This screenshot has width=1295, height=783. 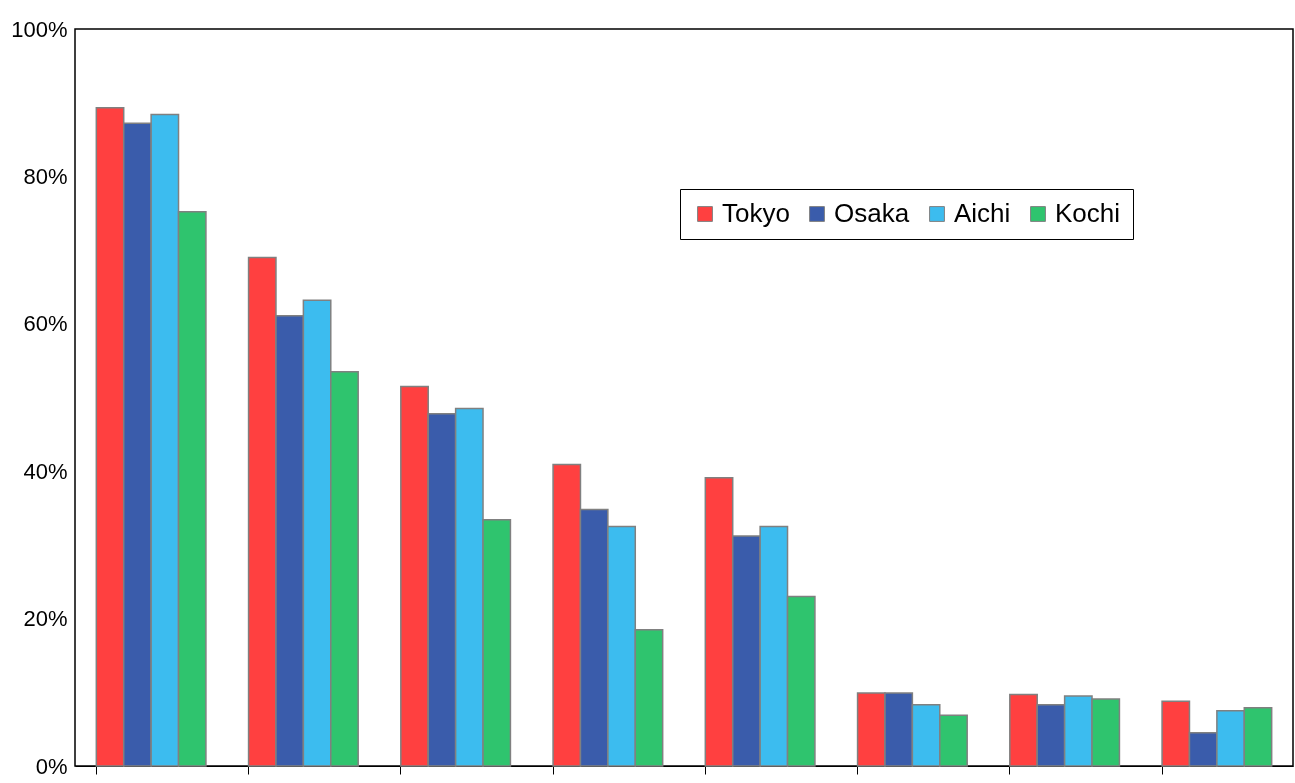 What do you see at coordinates (45, 619) in the screenshot?
I see `y-tick-label: 20%` at bounding box center [45, 619].